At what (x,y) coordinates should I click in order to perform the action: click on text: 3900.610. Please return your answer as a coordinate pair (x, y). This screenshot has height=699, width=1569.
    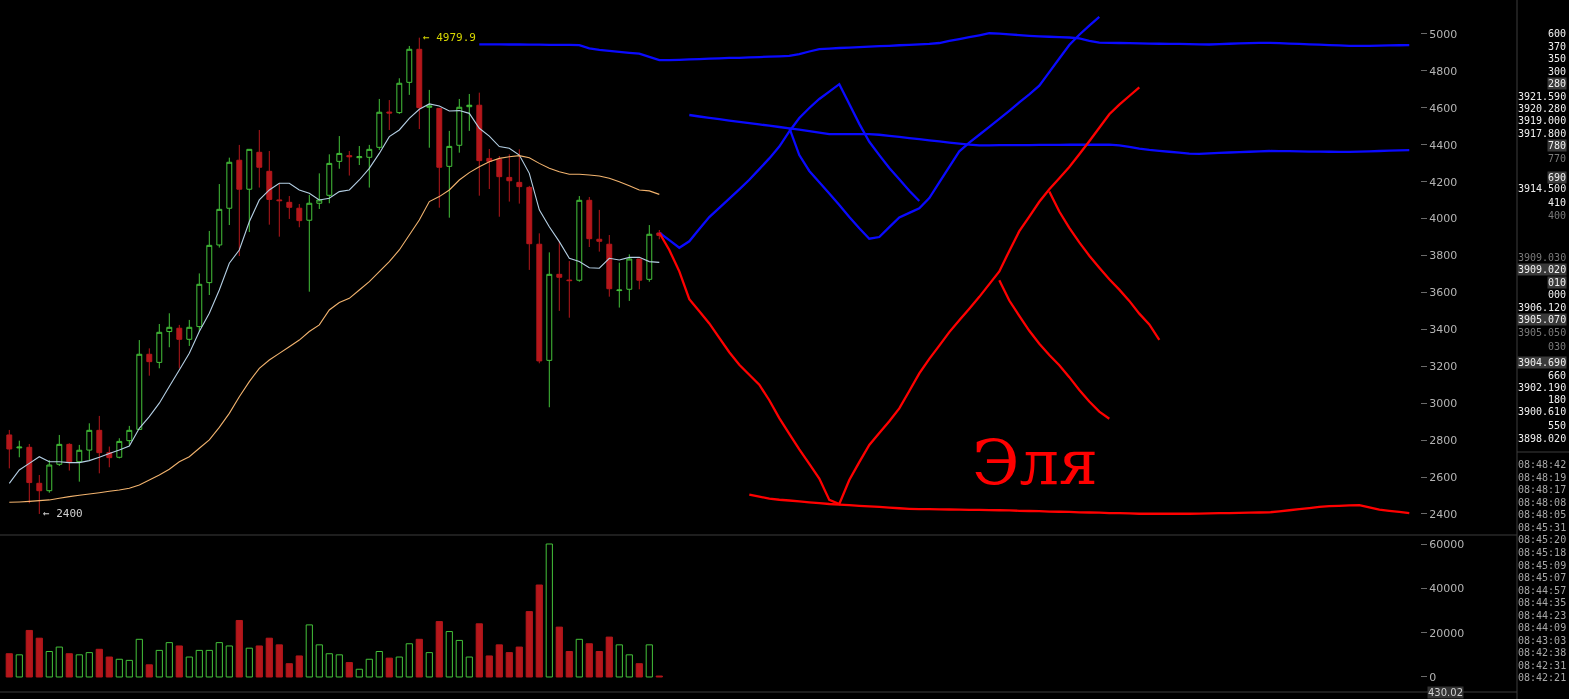
    Looking at the image, I should click on (1542, 411).